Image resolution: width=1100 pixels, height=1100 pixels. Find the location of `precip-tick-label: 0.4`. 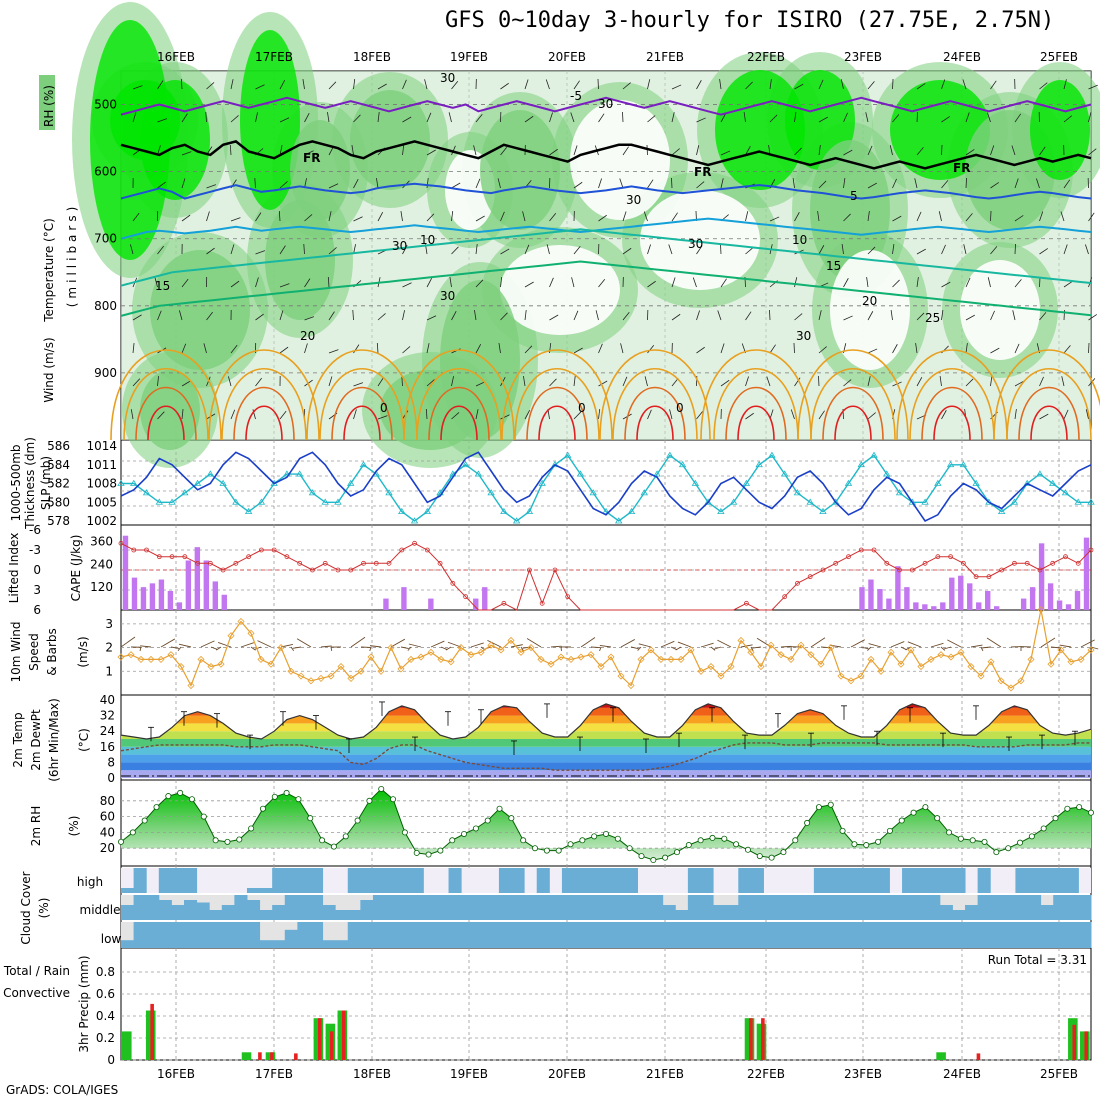

precip-tick-label: 0.4 is located at coordinates (105, 1016).